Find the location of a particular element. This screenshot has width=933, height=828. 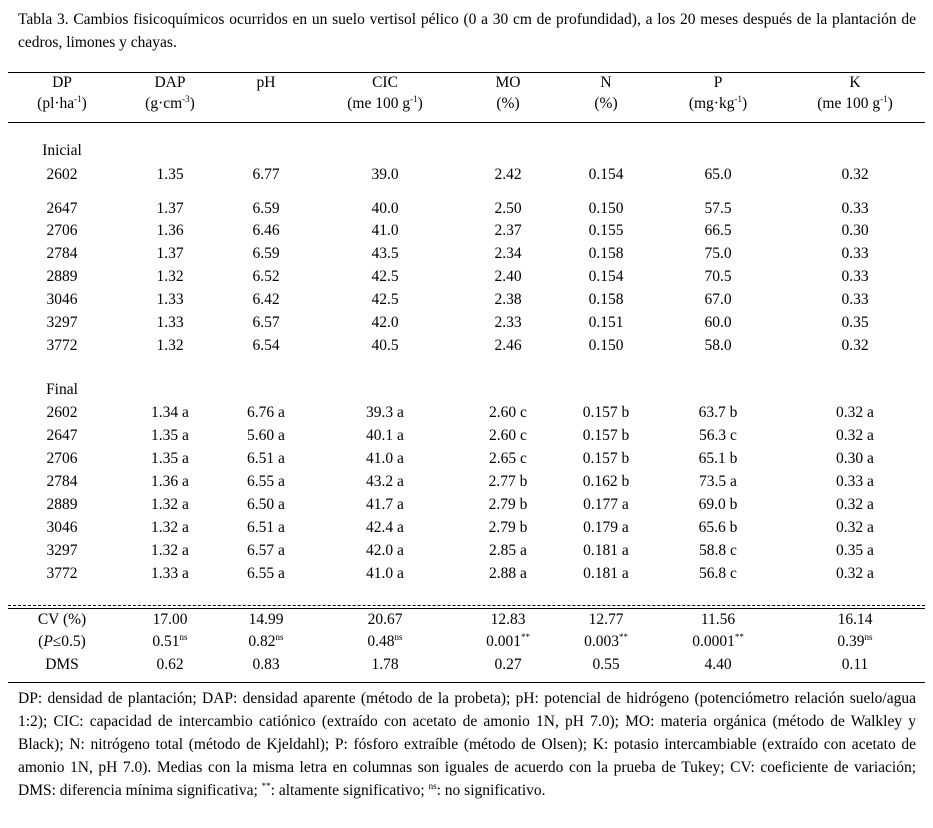

table-cell: 2.46 is located at coordinates (507, 346).